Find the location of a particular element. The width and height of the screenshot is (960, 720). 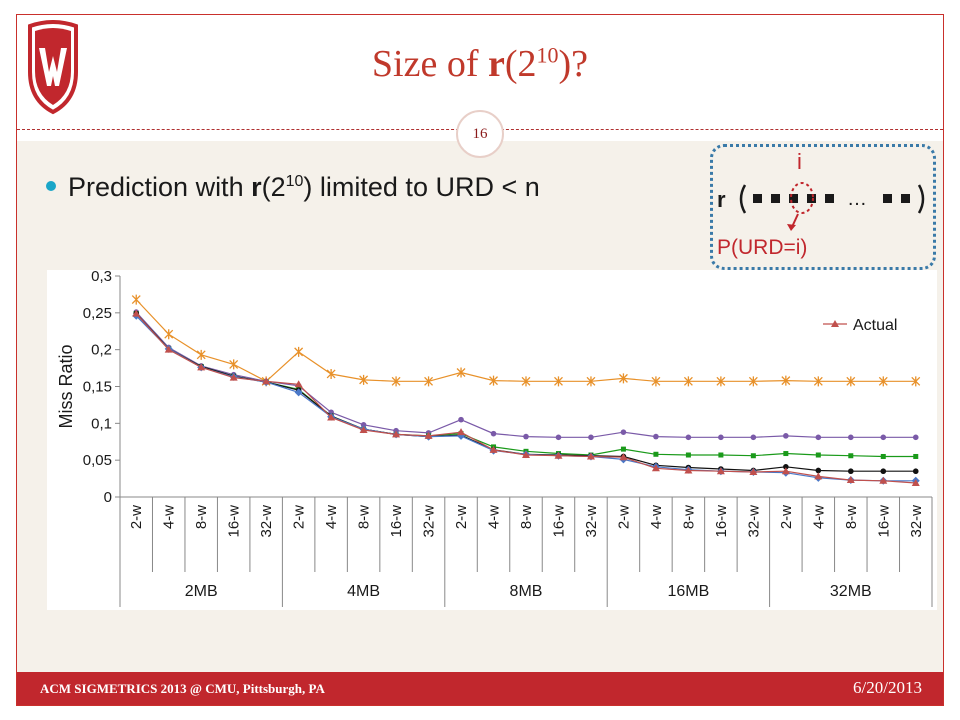

bullet-text-b: (2 is located at coordinates (273, 187).